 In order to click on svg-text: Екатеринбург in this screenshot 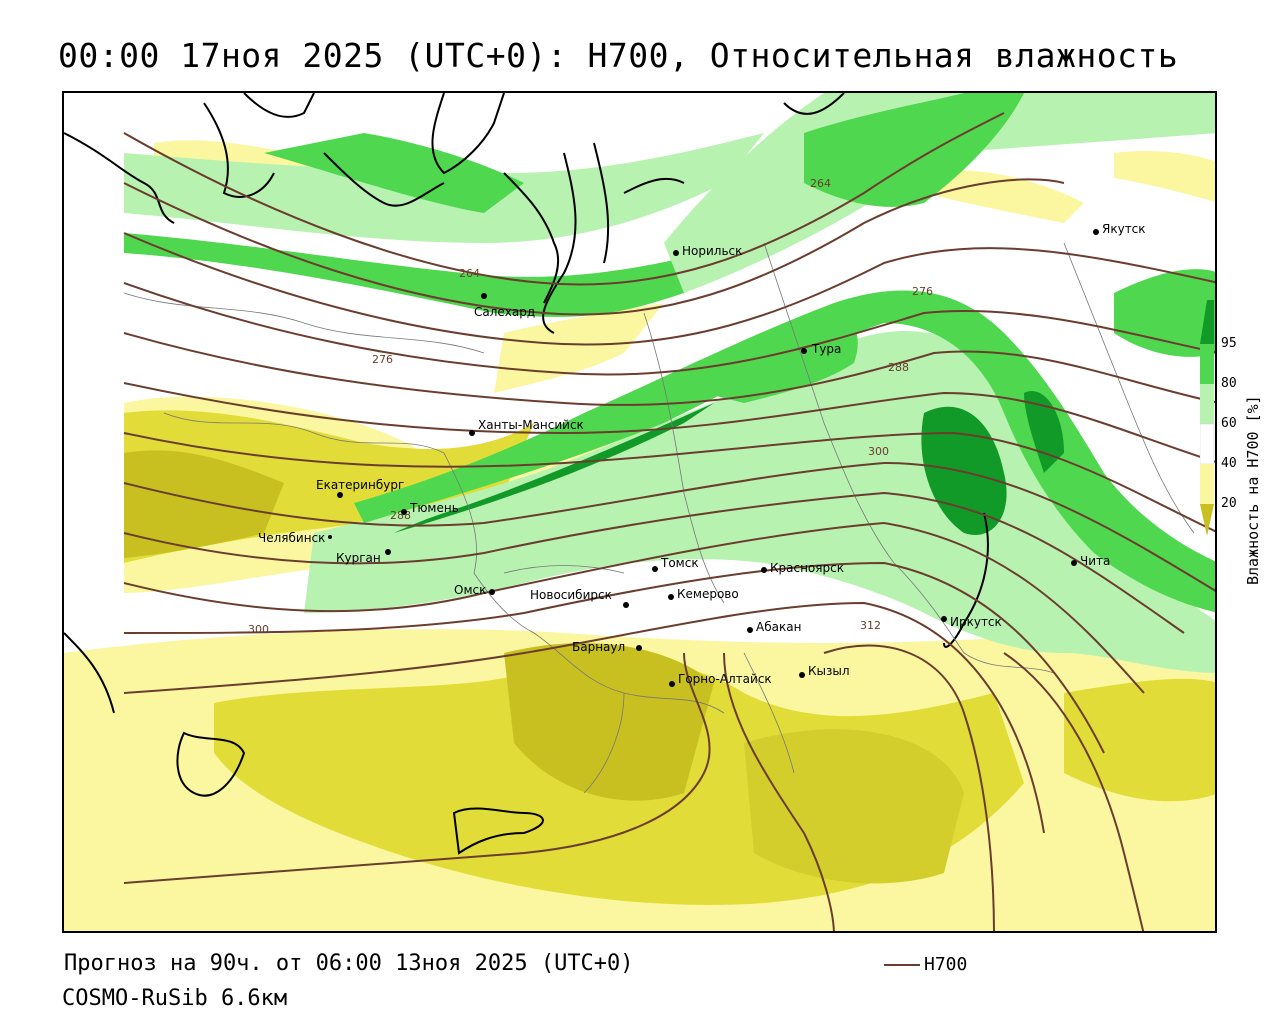, I will do `click(360, 485)`.